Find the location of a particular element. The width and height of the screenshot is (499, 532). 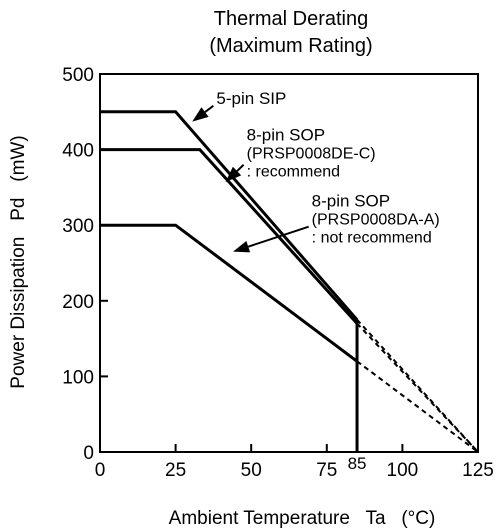

y-tick-label: 0 is located at coordinates (88, 453).